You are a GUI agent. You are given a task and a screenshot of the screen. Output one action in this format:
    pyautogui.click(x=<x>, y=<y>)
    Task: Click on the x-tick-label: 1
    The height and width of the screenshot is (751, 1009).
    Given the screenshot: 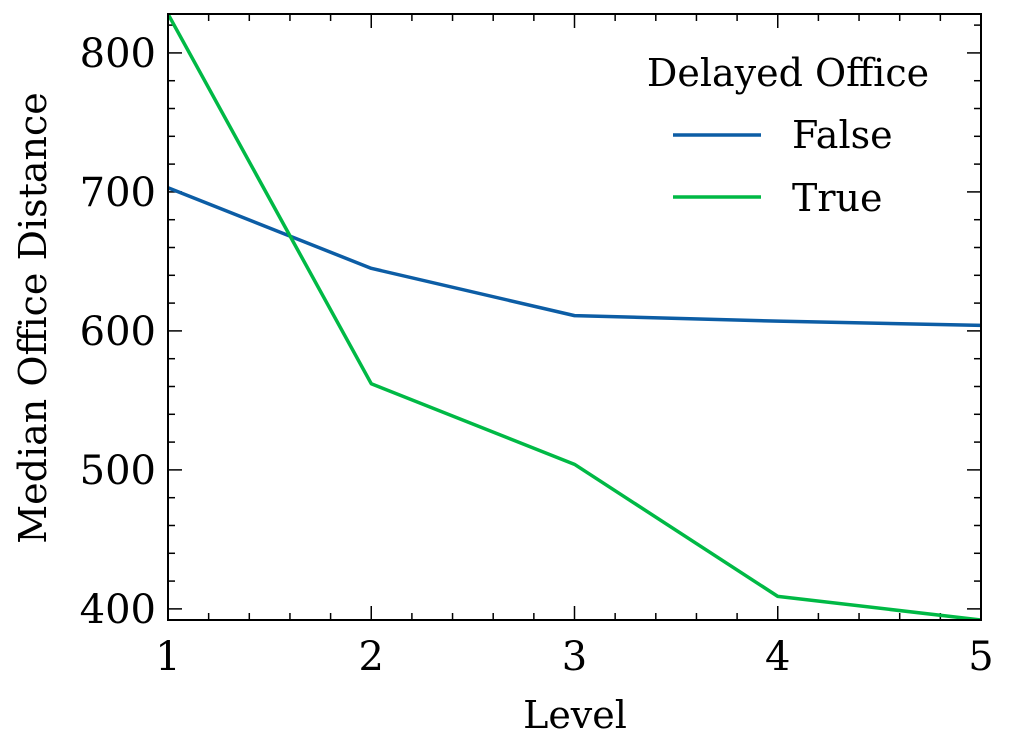 What is the action you would take?
    pyautogui.click(x=167, y=657)
    